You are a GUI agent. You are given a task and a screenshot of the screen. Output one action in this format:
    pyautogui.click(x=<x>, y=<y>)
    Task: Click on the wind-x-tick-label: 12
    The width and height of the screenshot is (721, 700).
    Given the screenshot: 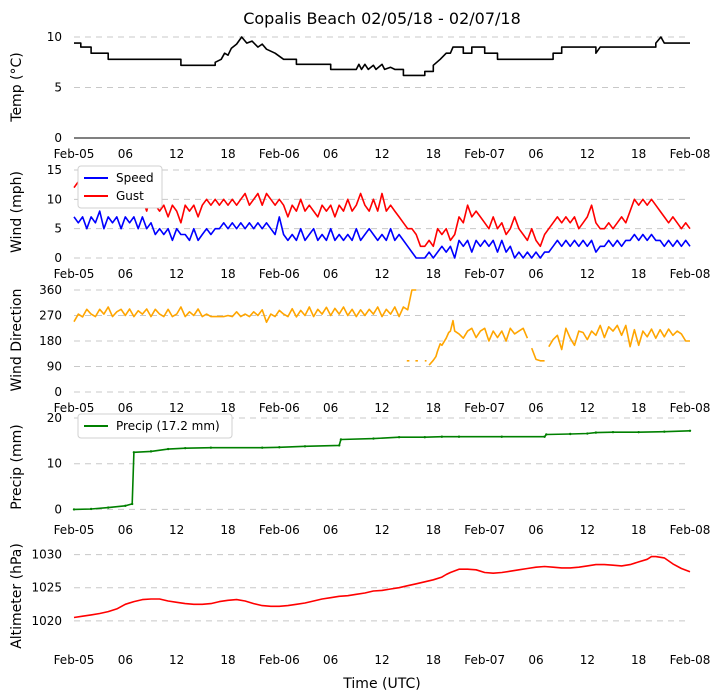 What is the action you would take?
    pyautogui.click(x=381, y=274)
    